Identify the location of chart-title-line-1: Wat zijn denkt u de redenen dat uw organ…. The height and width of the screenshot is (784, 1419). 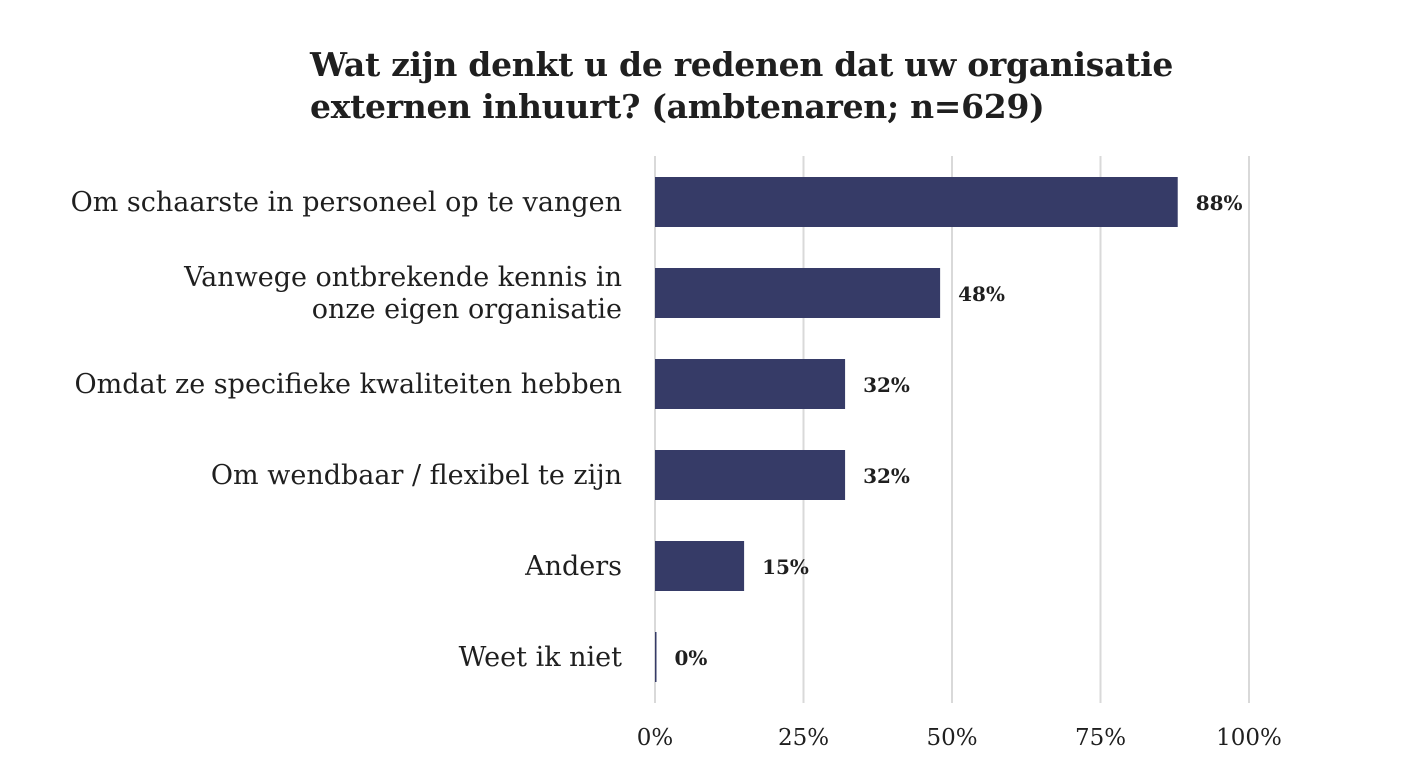
(742, 64).